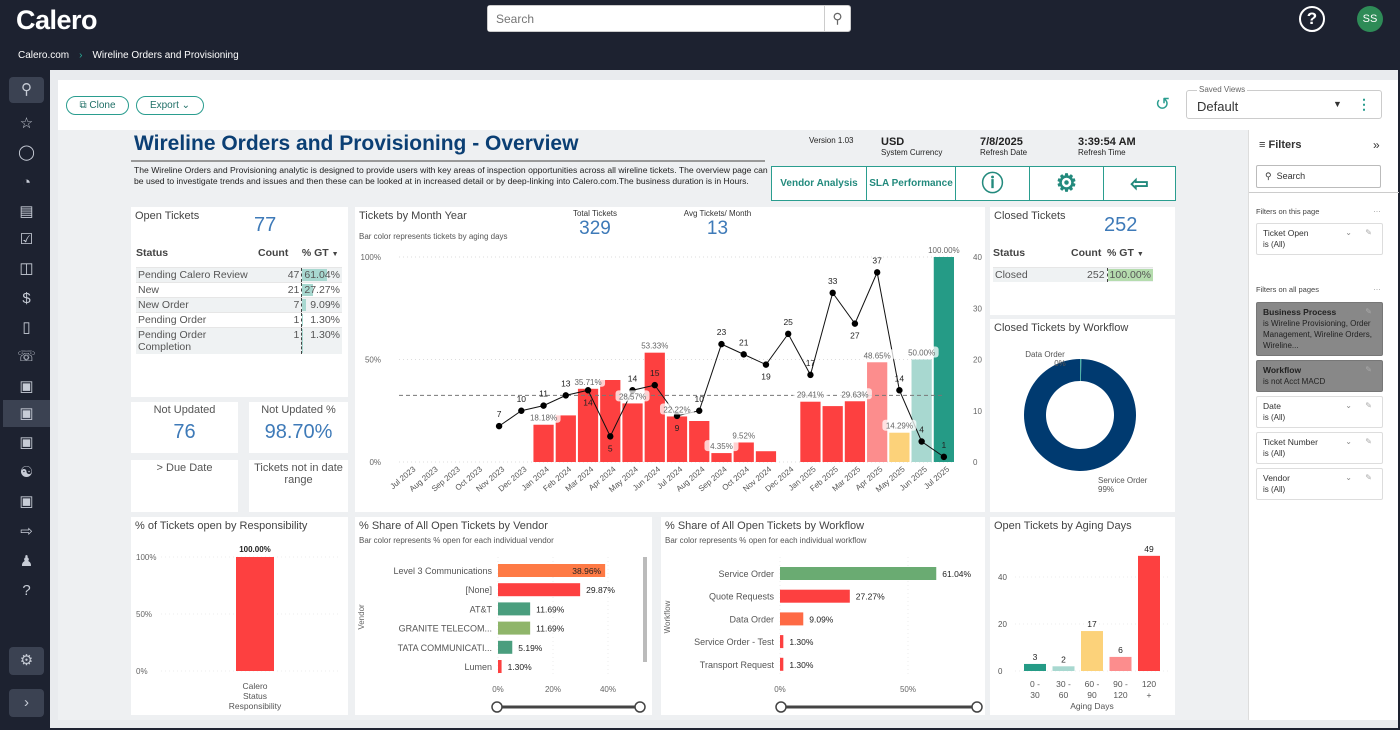 This screenshot has width=1400, height=730. What do you see at coordinates (1120, 650) in the screenshot?
I see `bar-label: 6` at bounding box center [1120, 650].